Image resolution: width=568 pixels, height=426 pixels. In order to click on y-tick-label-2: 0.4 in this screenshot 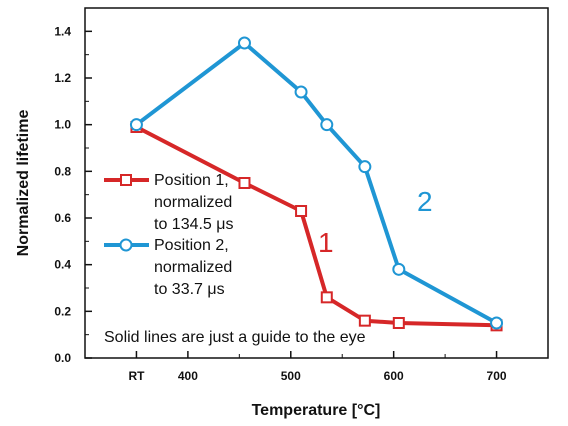, I will do `click(62, 265)`.